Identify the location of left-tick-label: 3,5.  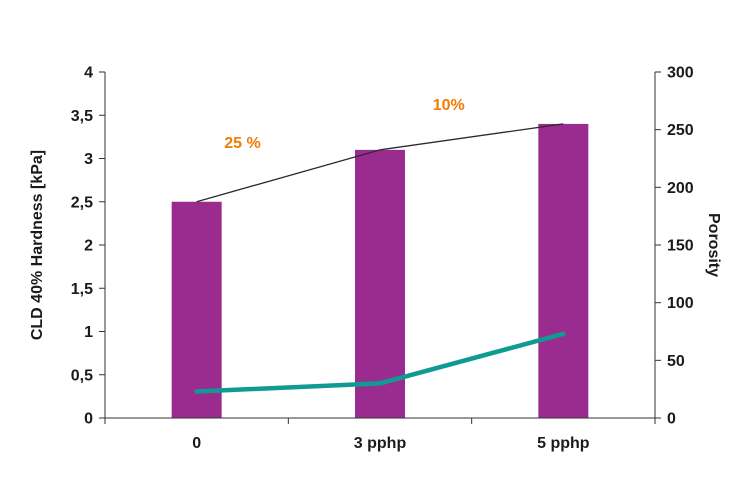
(82, 116).